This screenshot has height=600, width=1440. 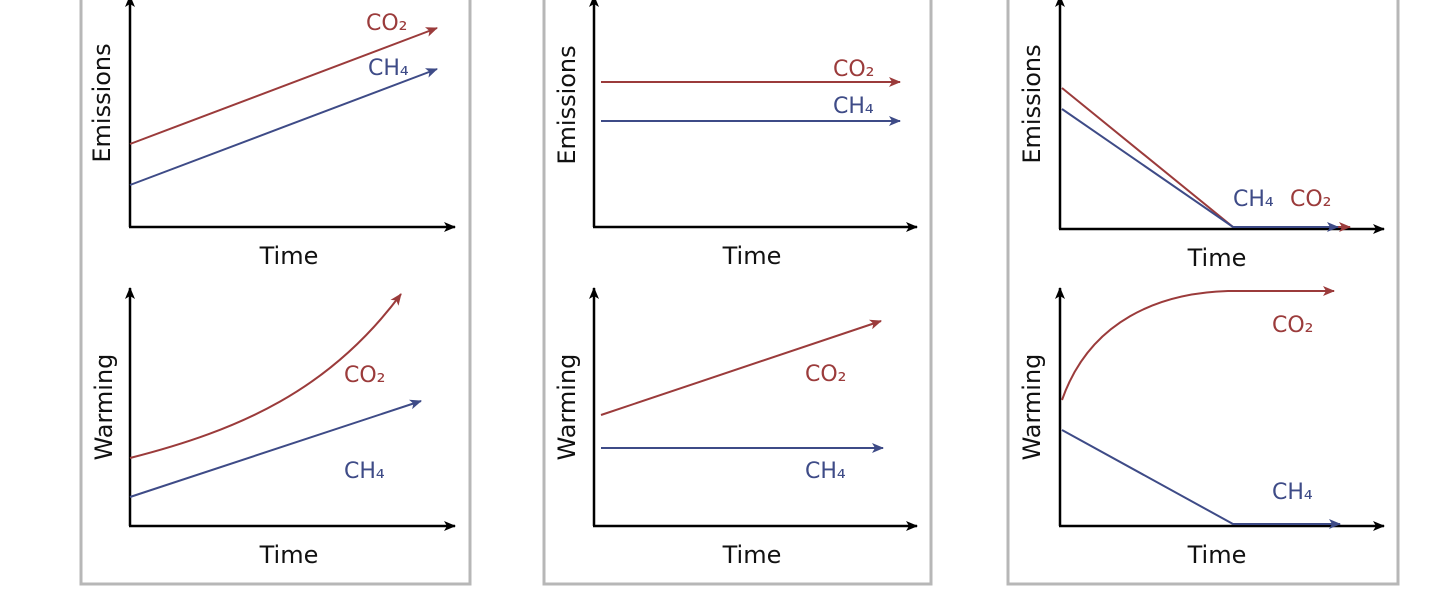 What do you see at coordinates (1217, 258) in the screenshot?
I see `p3-emissions-xlabel: Time` at bounding box center [1217, 258].